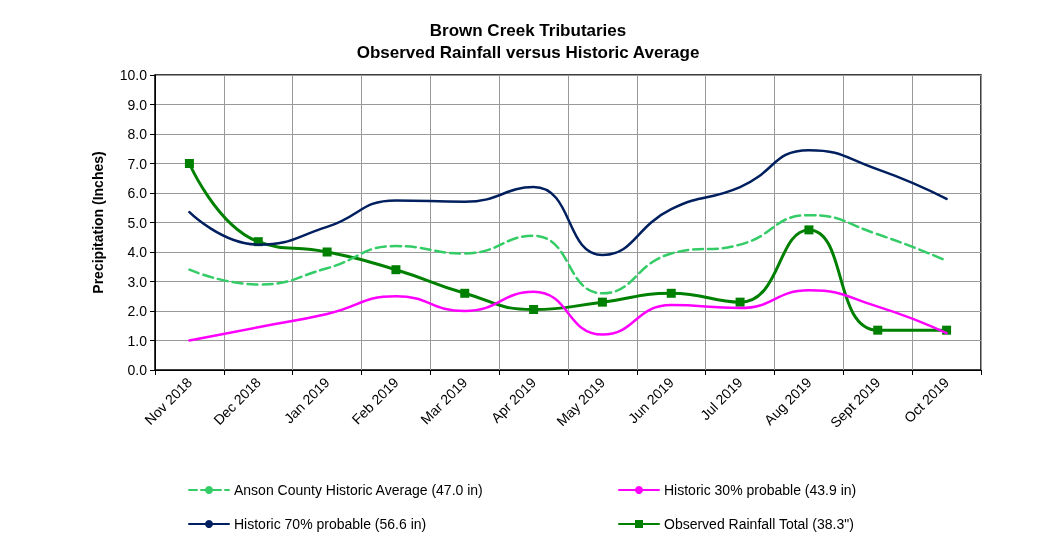 Image resolution: width=1060 pixels, height=552 pixels. Describe the element at coordinates (330, 524) in the screenshot. I see `legend-label: Historic 70% probable (56.6 in)` at that location.